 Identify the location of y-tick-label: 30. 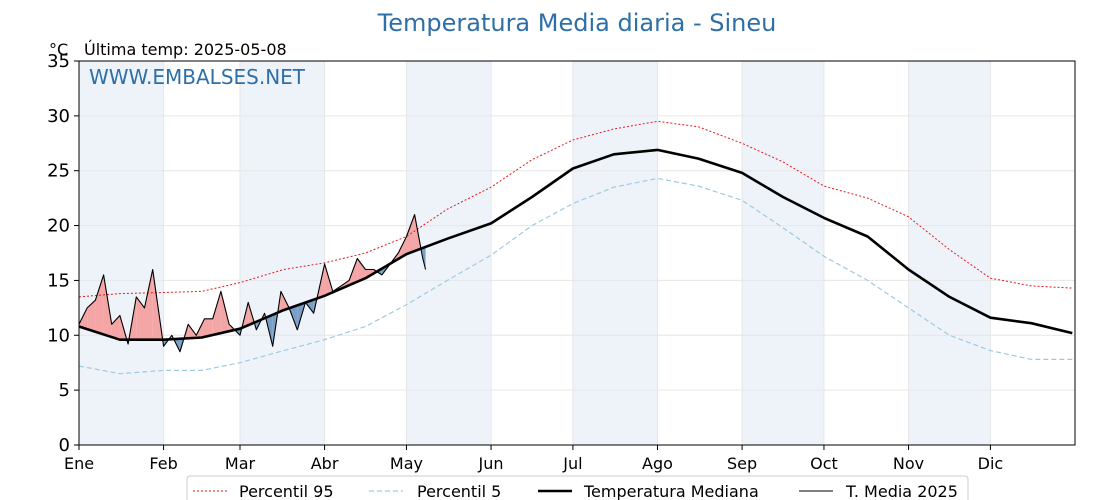
(58, 116).